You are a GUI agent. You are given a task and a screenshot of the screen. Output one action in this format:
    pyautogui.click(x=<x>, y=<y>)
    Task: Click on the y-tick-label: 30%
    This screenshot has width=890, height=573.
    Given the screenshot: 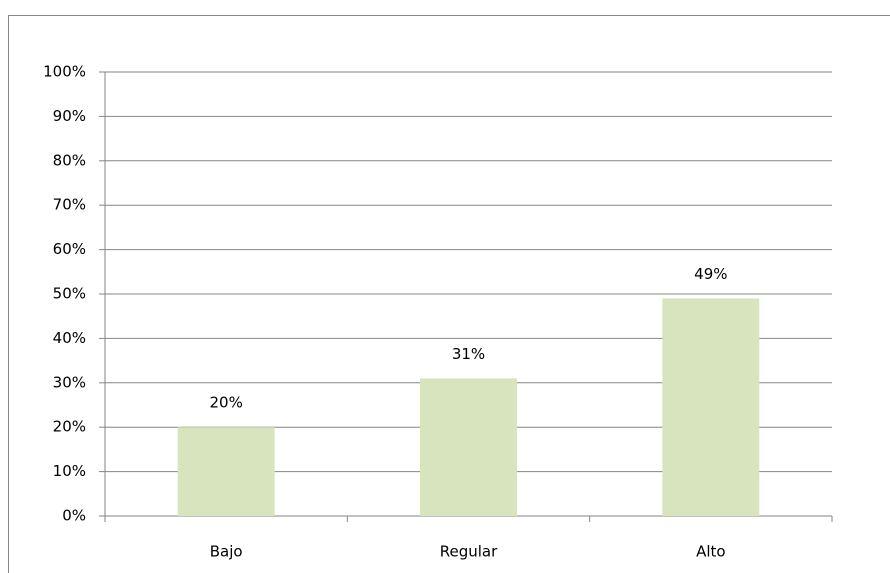 What is the action you would take?
    pyautogui.click(x=69, y=382)
    